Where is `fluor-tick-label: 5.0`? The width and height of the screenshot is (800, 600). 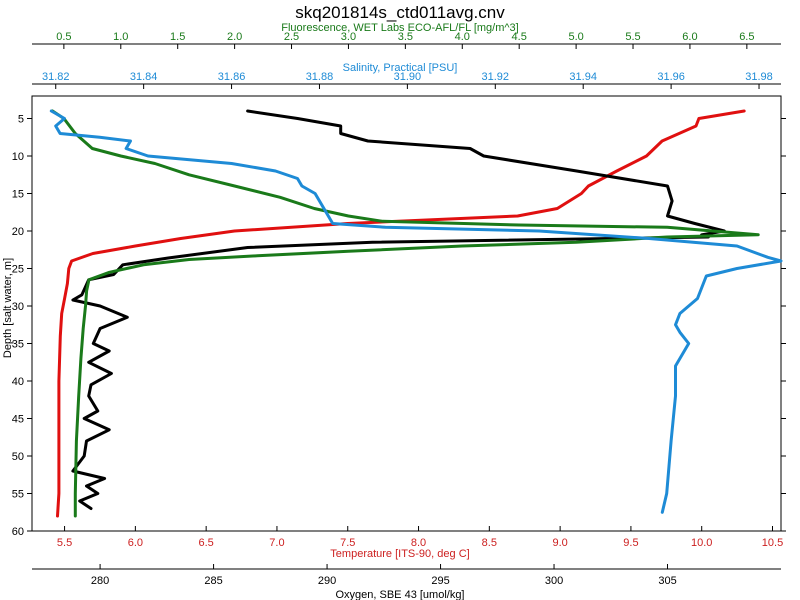 fluor-tick-label: 5.0 is located at coordinates (575, 37).